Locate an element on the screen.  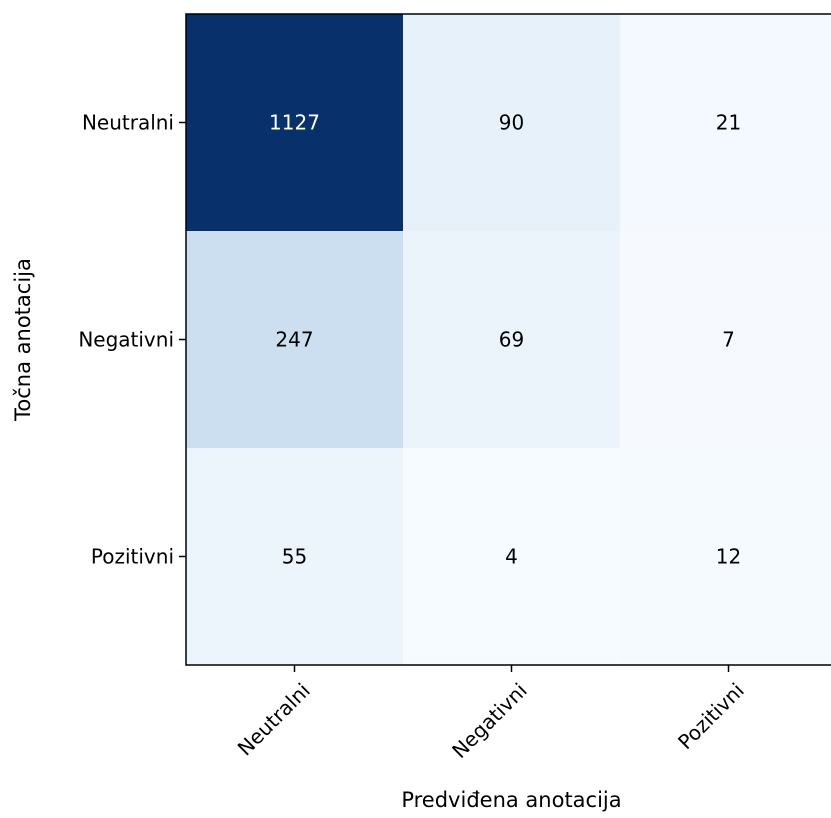
cell-value-label: 4 is located at coordinates (511, 557).